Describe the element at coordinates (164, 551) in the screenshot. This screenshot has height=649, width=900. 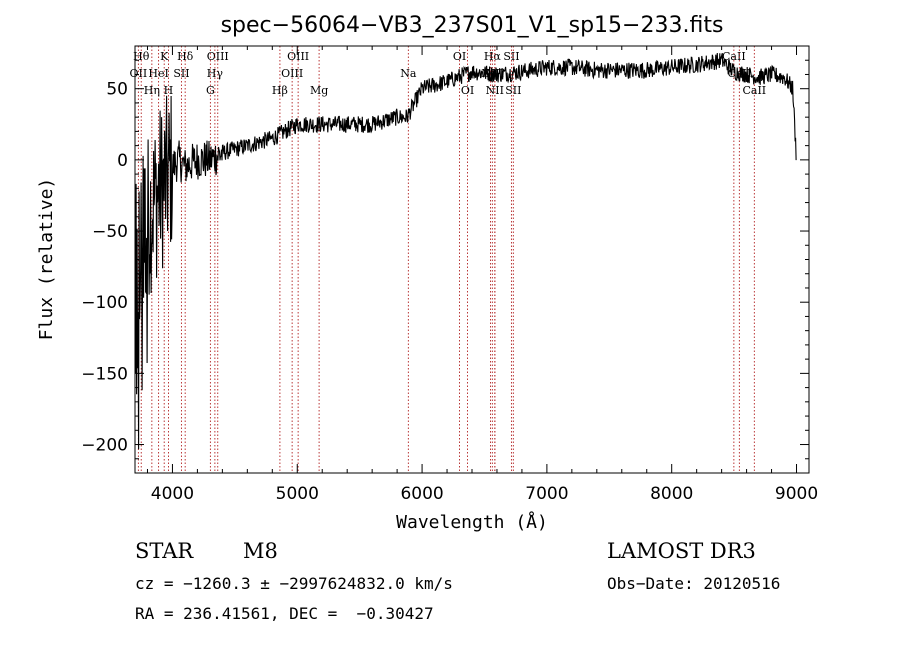
I see `object-class: STAR` at that location.